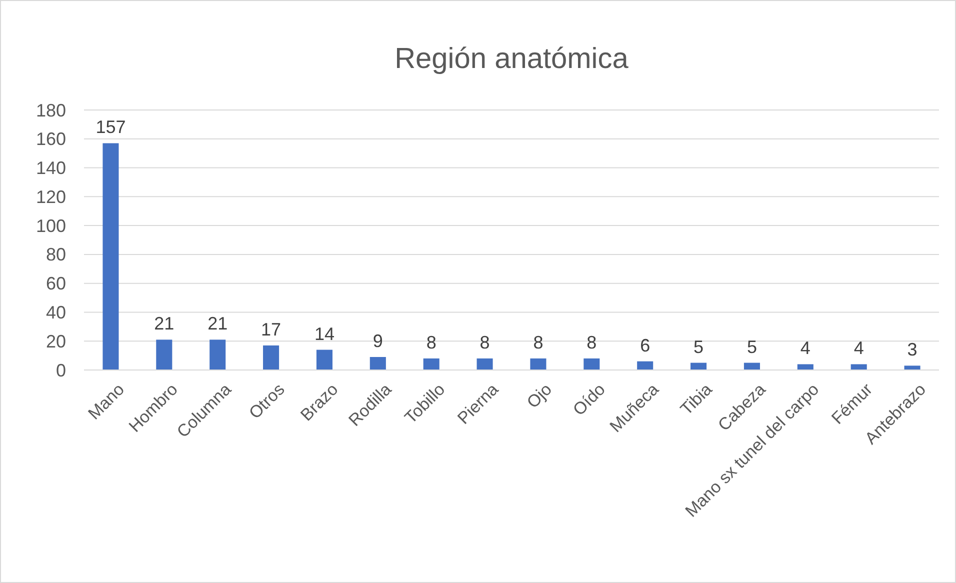  What do you see at coordinates (61, 370) in the screenshot?
I see `y-tick-label: 0` at bounding box center [61, 370].